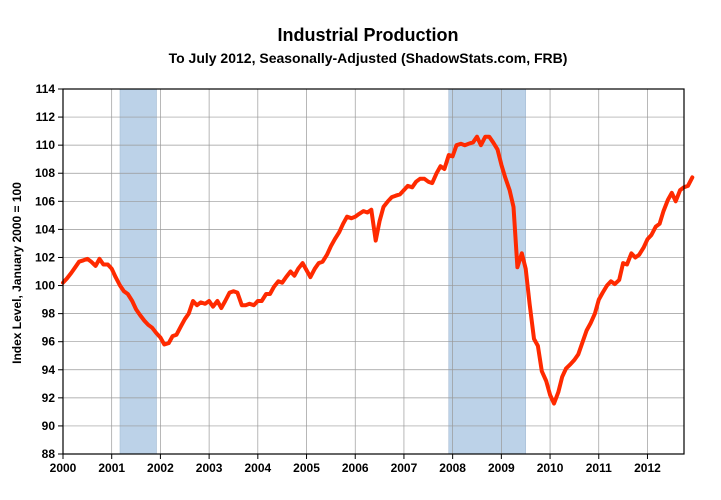  I want to click on x-tick-label: 2011, so click(599, 468).